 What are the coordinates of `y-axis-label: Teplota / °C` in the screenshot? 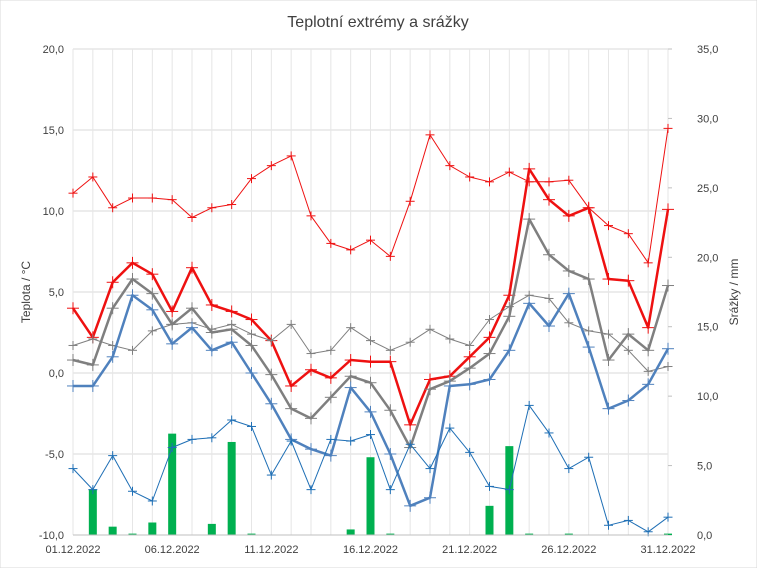 It's located at (26, 292).